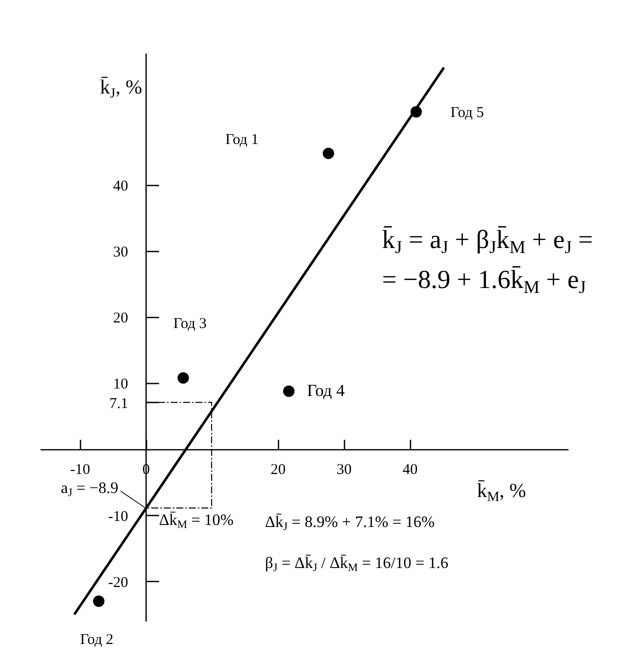 This screenshot has width=619, height=662. Describe the element at coordinates (118, 404) in the screenshot. I see `y-tick-label: 7.1` at that location.